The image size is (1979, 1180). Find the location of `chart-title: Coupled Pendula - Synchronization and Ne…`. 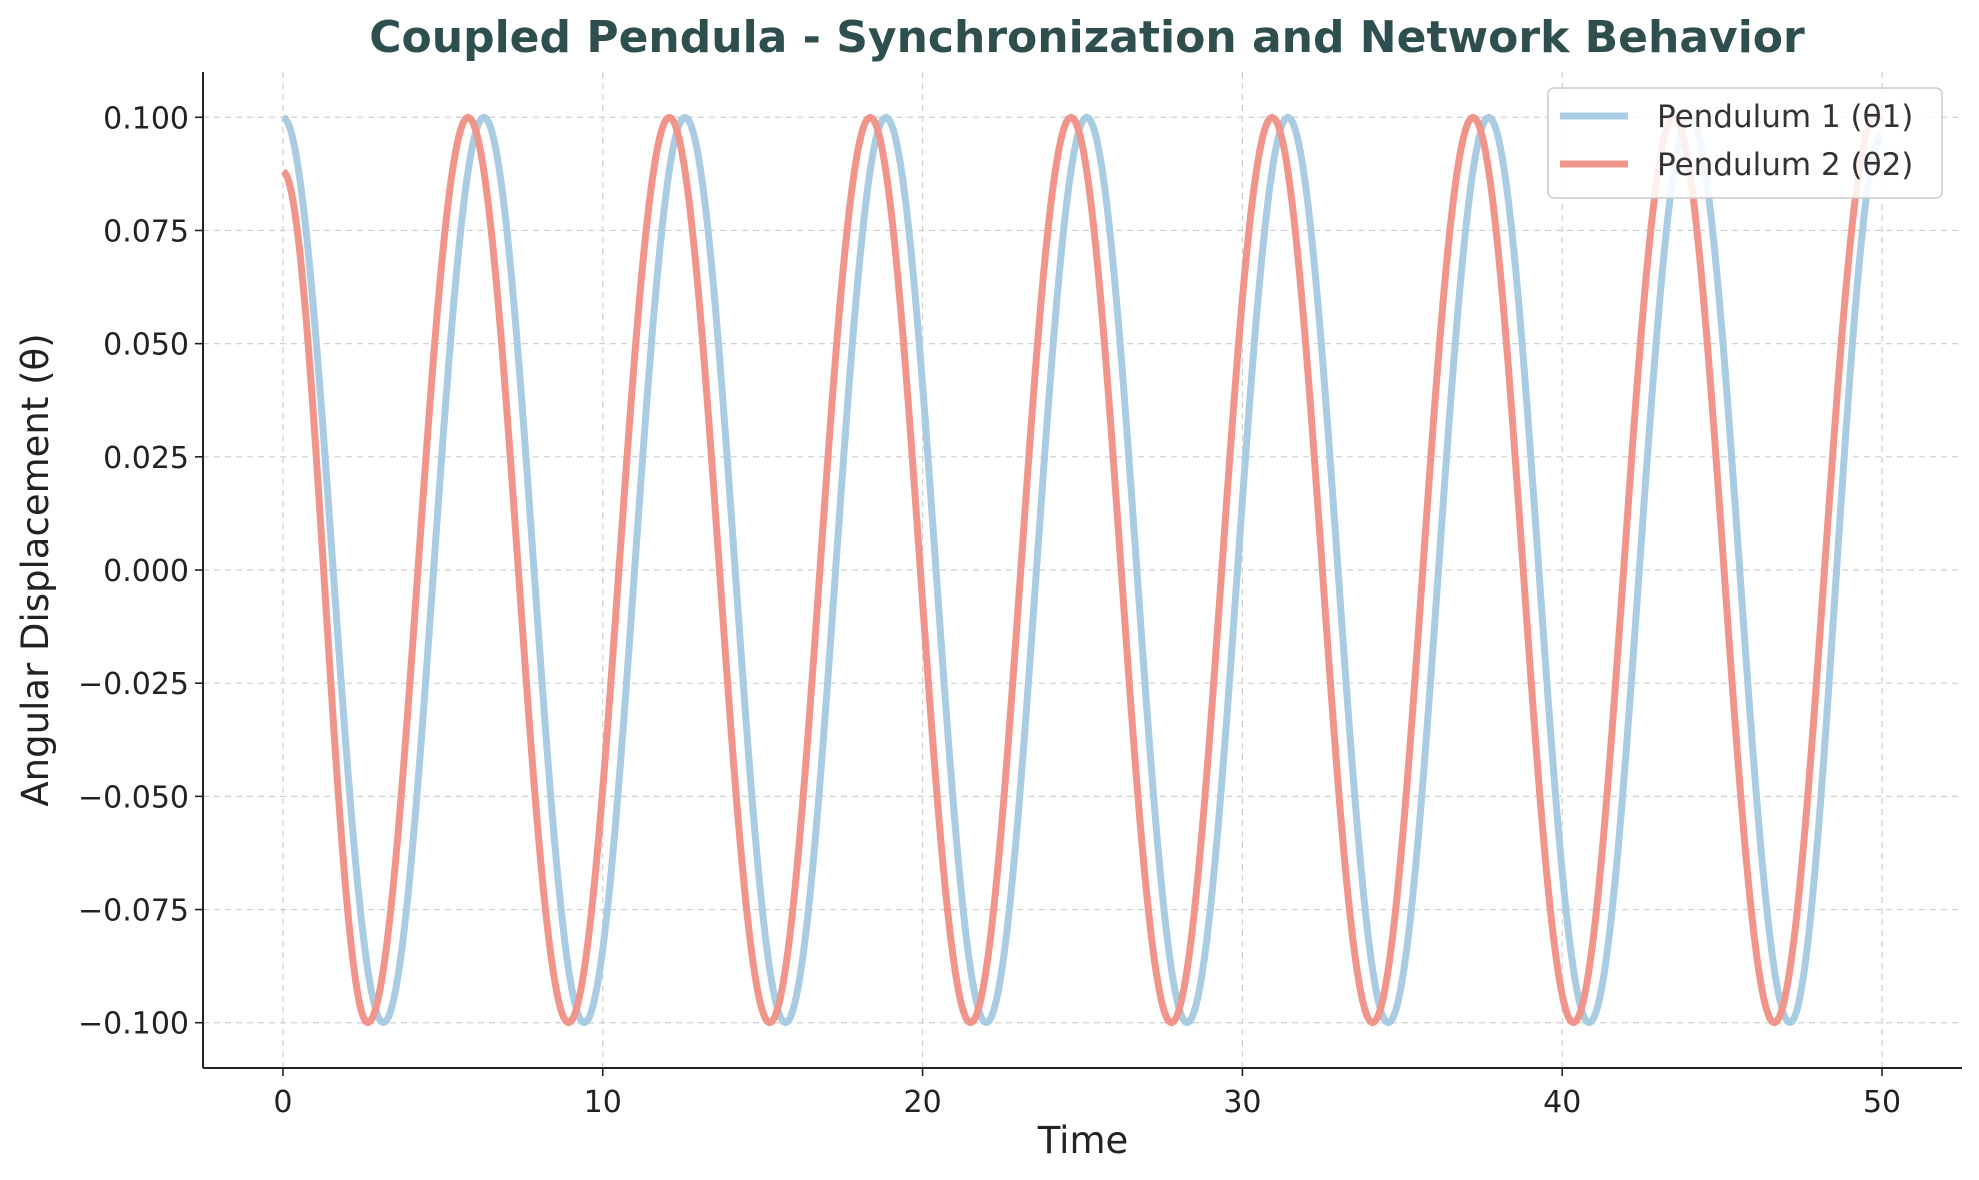

chart-title: Coupled Pendula - Synchronization and Ne… is located at coordinates (1087, 37).